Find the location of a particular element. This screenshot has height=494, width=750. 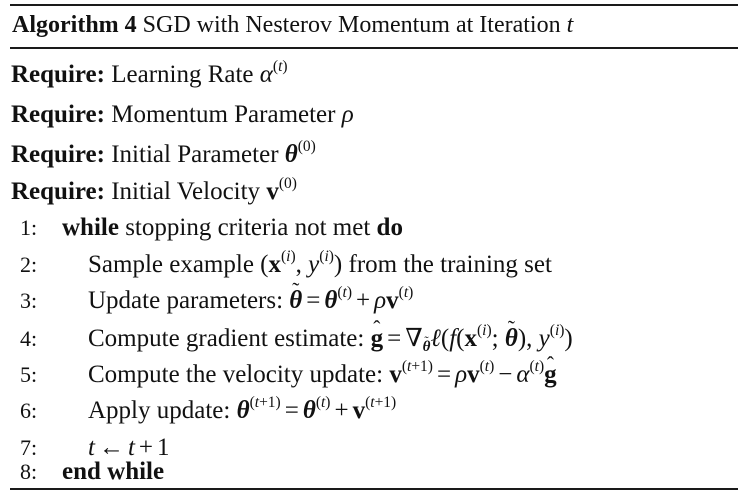

require-momentum: Require: Momentum Parameter ρ is located at coordinates (182, 114).